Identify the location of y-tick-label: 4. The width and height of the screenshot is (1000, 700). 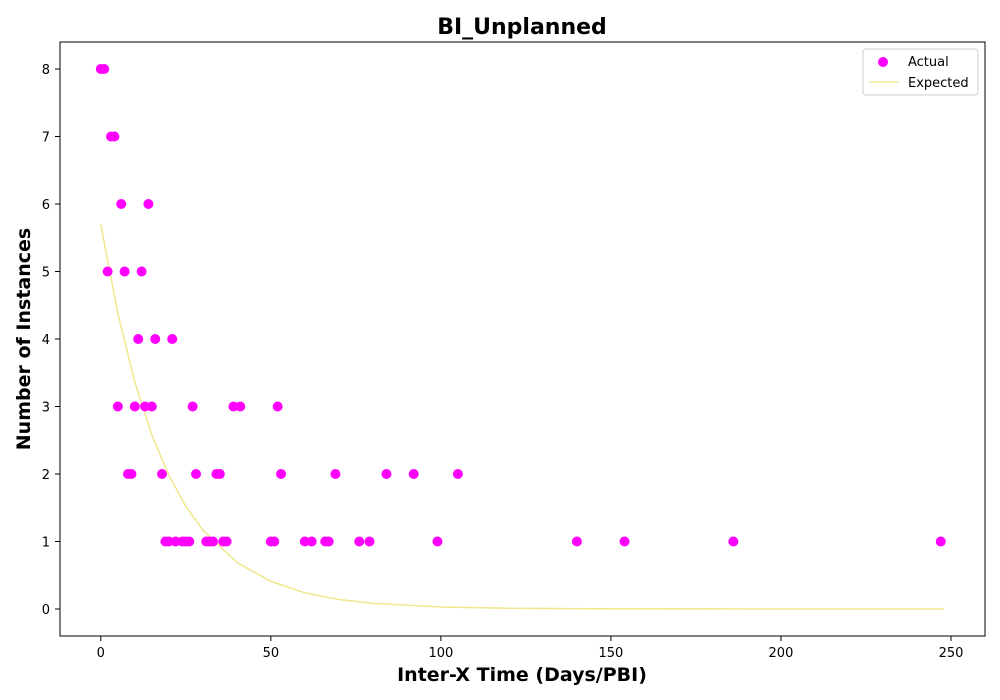
(46, 340).